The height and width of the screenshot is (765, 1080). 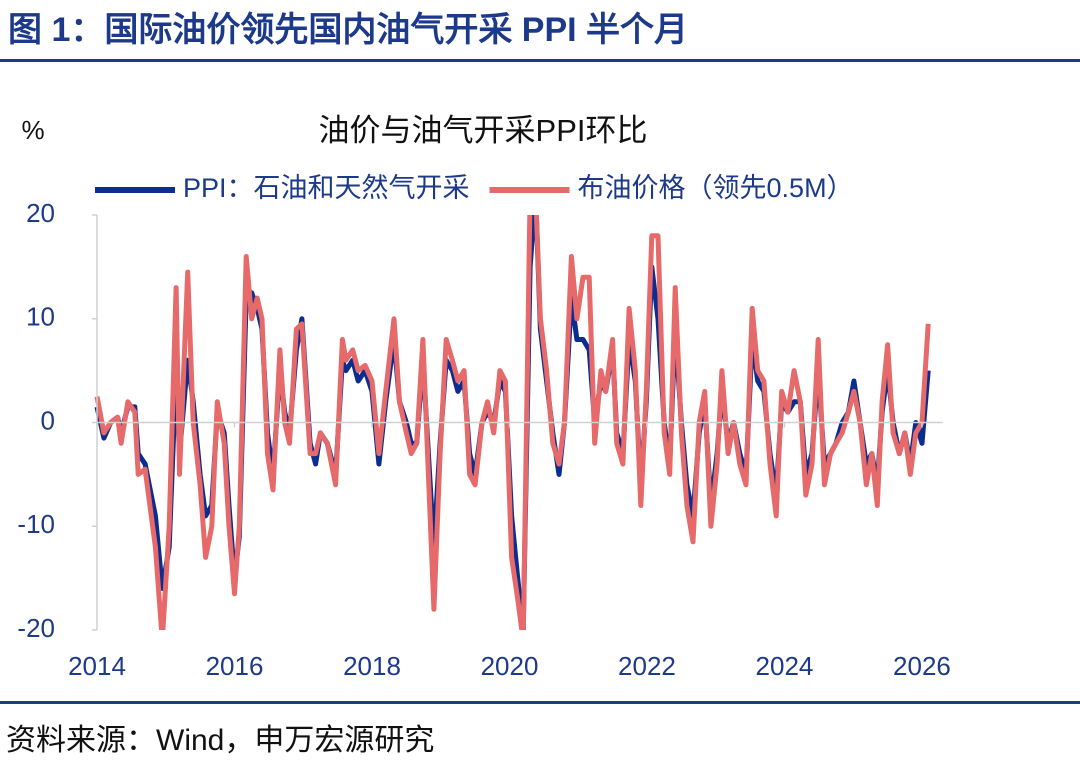 What do you see at coordinates (483, 130) in the screenshot?
I see `chart-title: 油价与油气开采PPI环比` at bounding box center [483, 130].